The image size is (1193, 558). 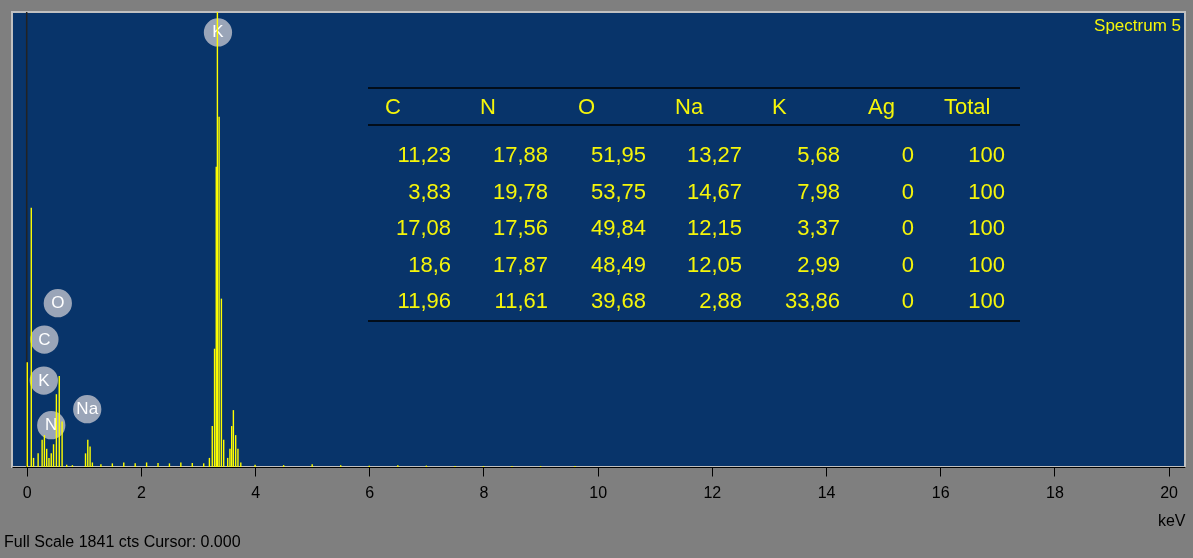 I want to click on x-tick-label: 6, so click(x=370, y=492).